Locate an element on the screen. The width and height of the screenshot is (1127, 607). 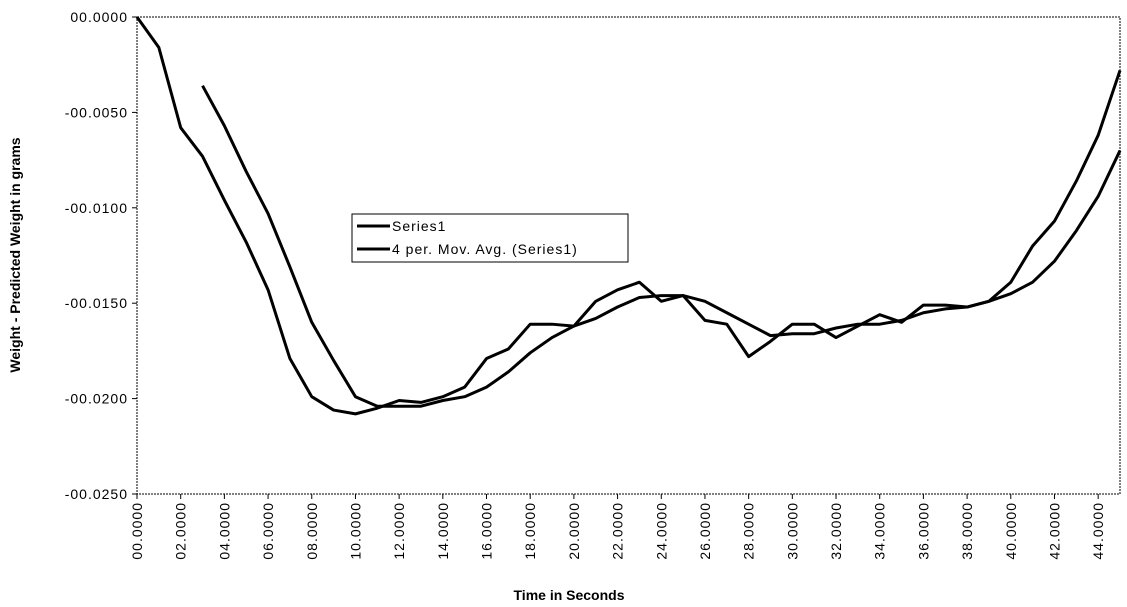
x-tick-label: 02.0000 is located at coordinates (181, 531).